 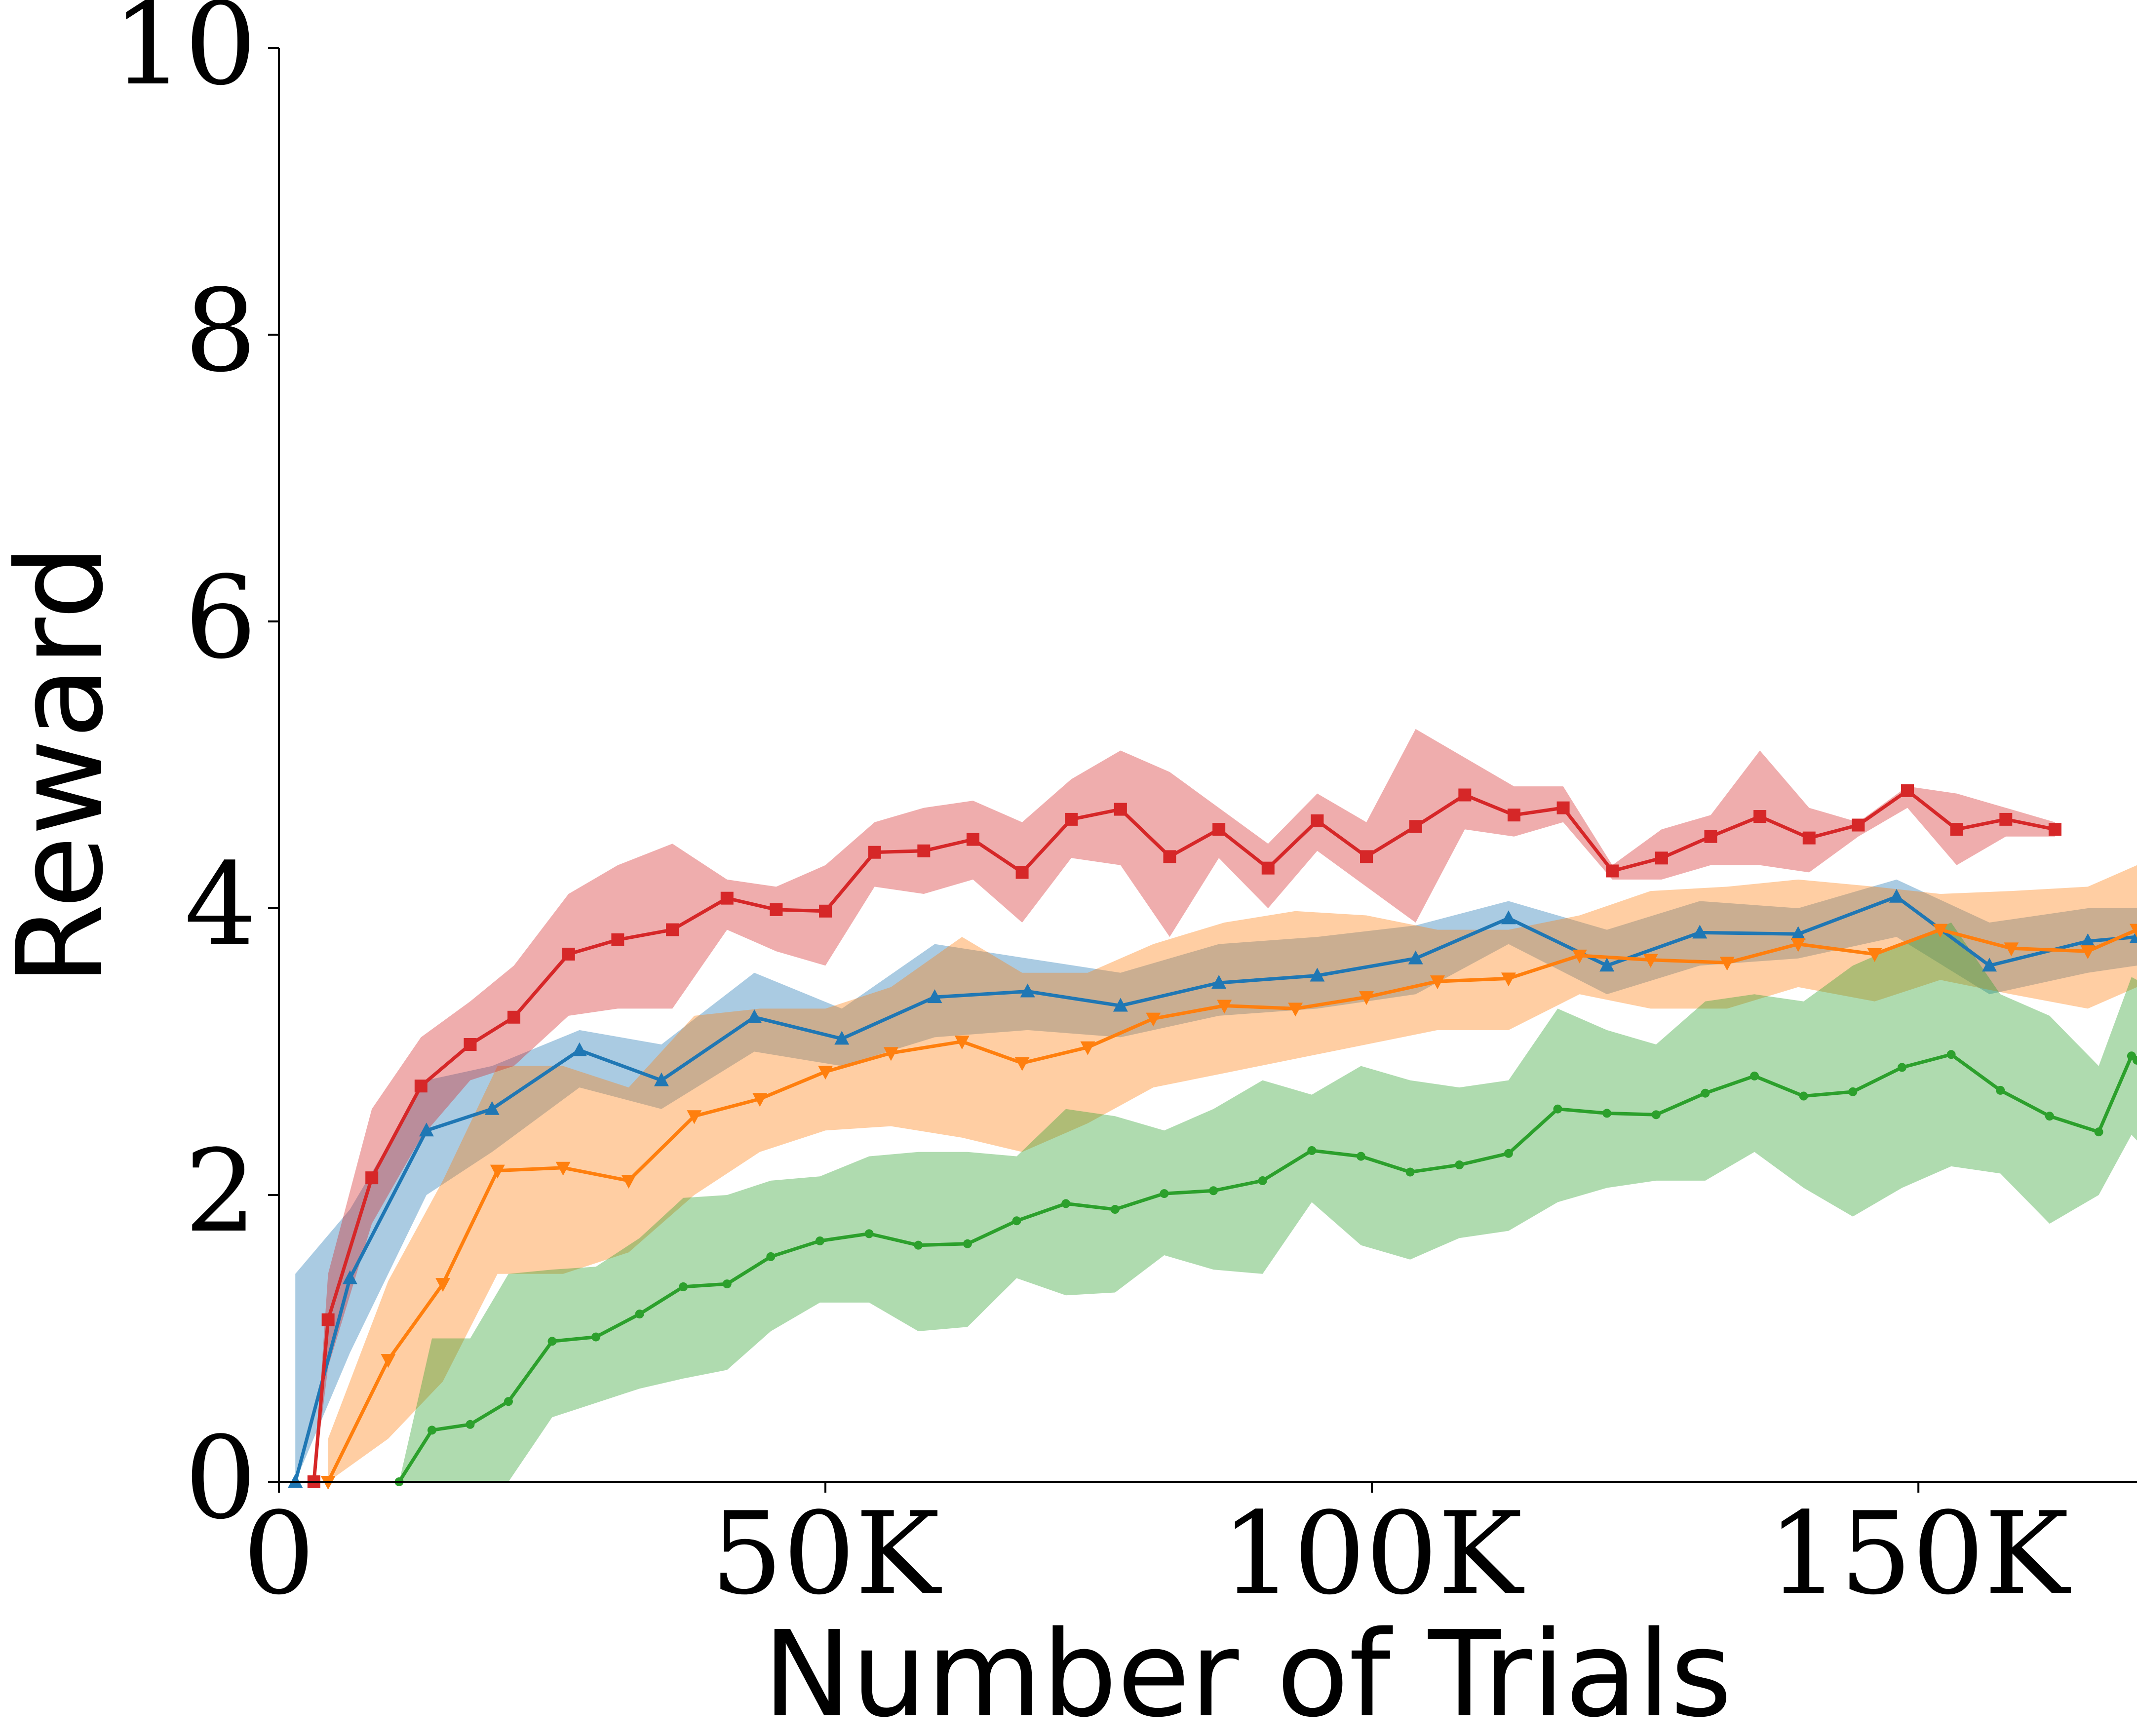 I want to click on x-tick-label: 150K, so click(x=1920, y=1554).